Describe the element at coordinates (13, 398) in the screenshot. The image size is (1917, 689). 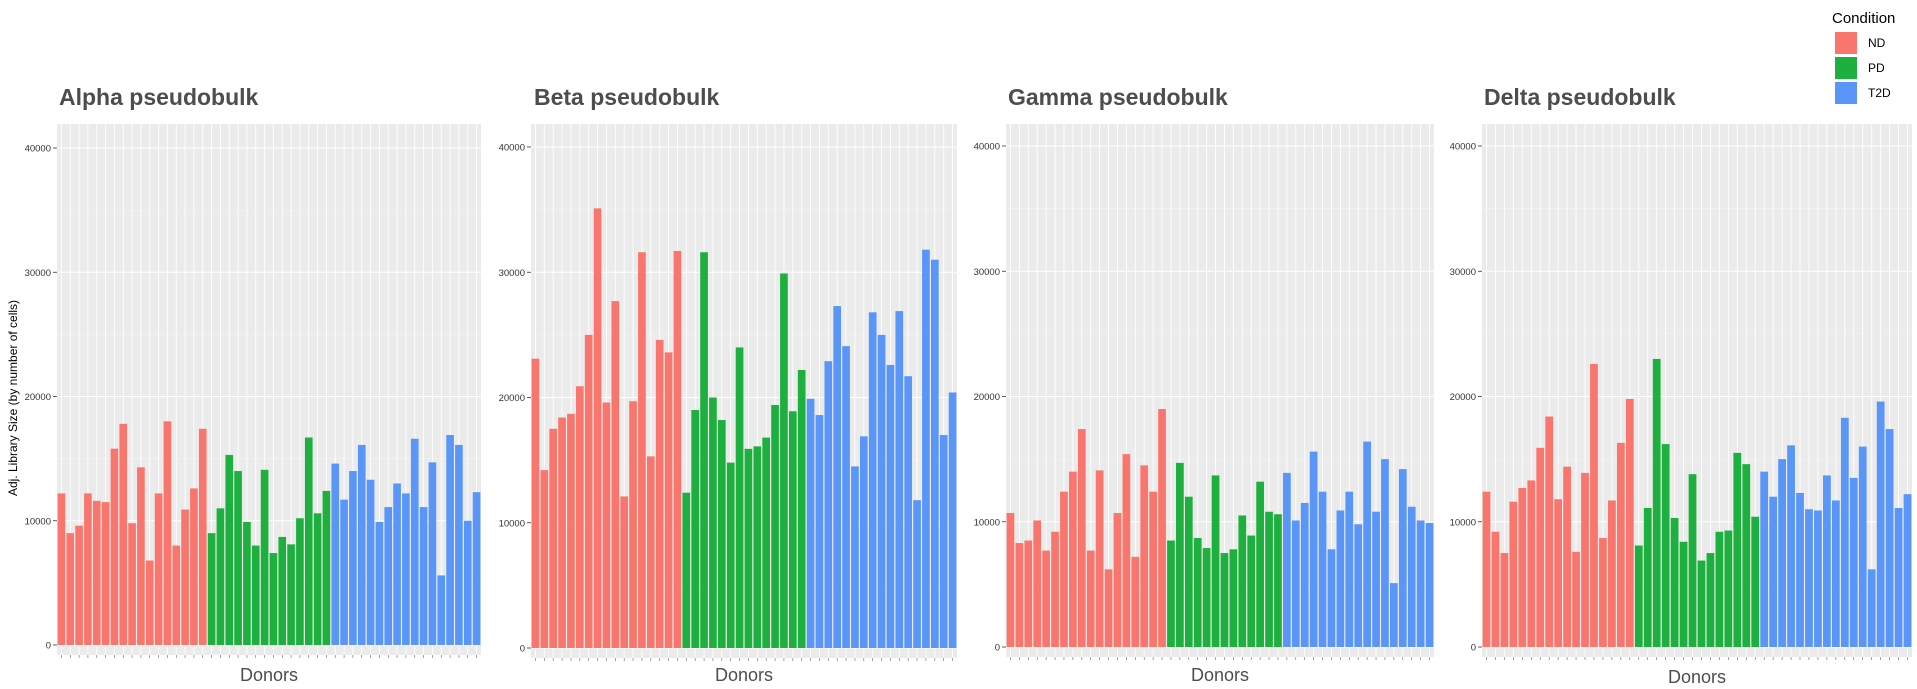
I see `y-axis-label: Adj. Library Size (by number of cells)` at that location.